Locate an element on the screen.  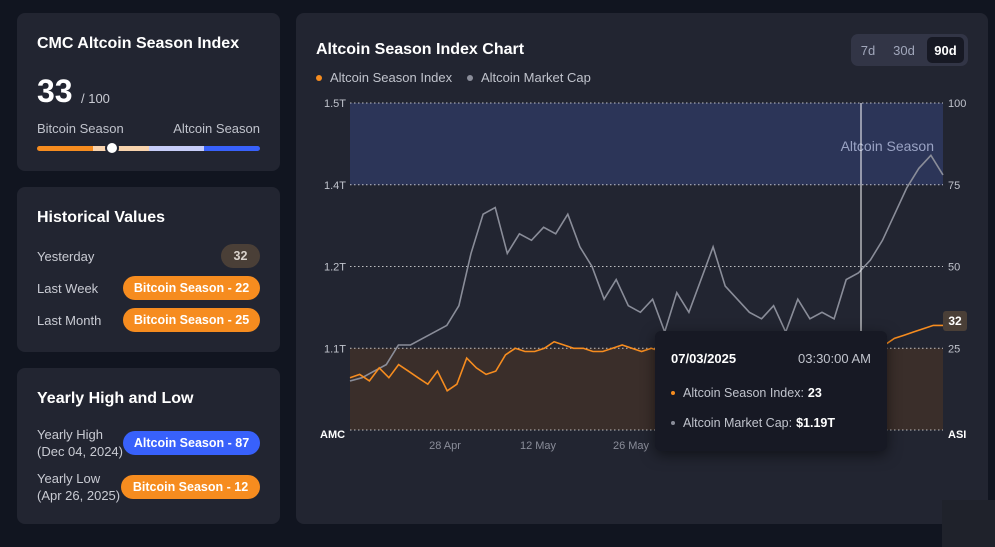
chart-title: Altcoin Season Index Chart is located at coordinates (420, 49).